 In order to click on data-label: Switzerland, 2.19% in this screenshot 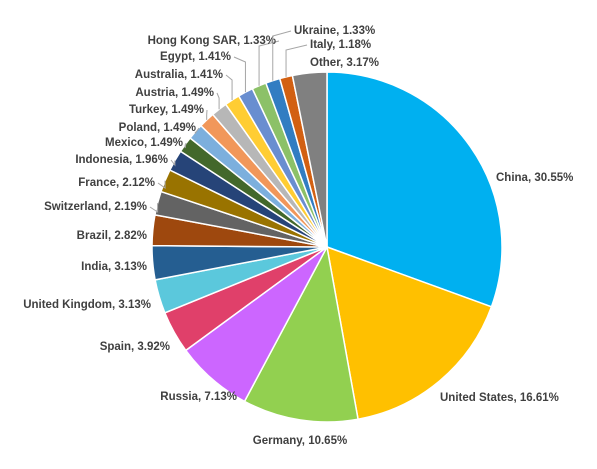, I will do `click(95, 207)`.